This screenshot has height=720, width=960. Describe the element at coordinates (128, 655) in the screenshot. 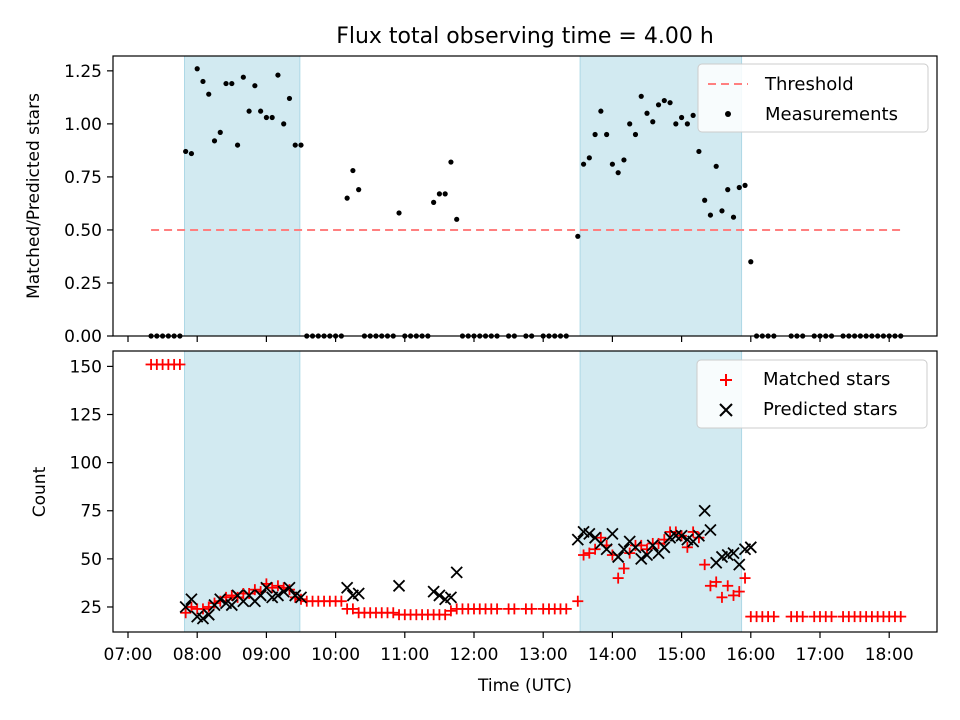

I see `x-tick-label: 07:00` at that location.